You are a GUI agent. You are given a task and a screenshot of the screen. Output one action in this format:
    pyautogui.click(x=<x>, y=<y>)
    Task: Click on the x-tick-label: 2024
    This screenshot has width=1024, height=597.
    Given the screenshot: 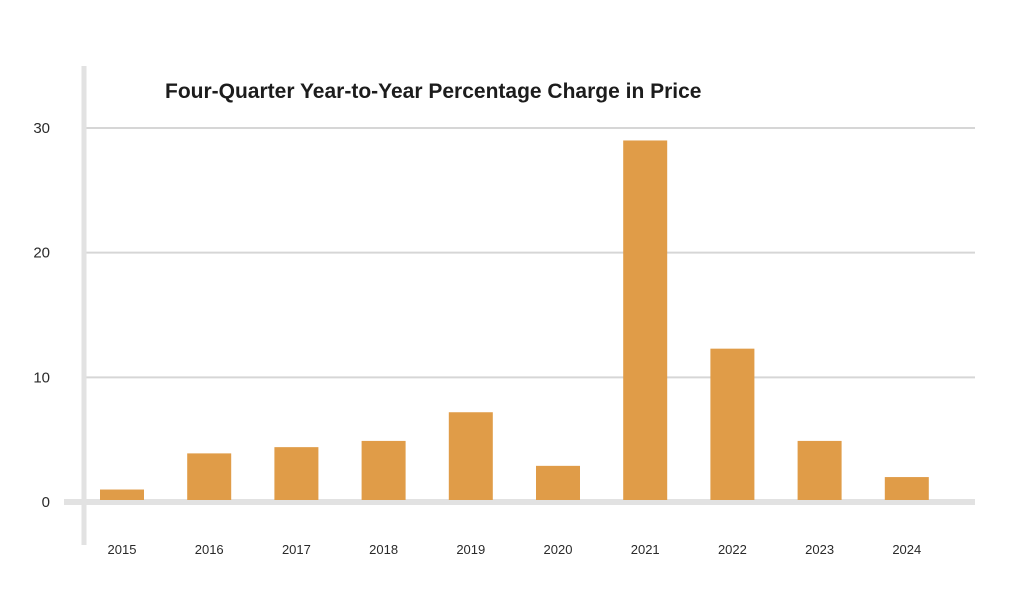 What is the action you would take?
    pyautogui.click(x=906, y=549)
    